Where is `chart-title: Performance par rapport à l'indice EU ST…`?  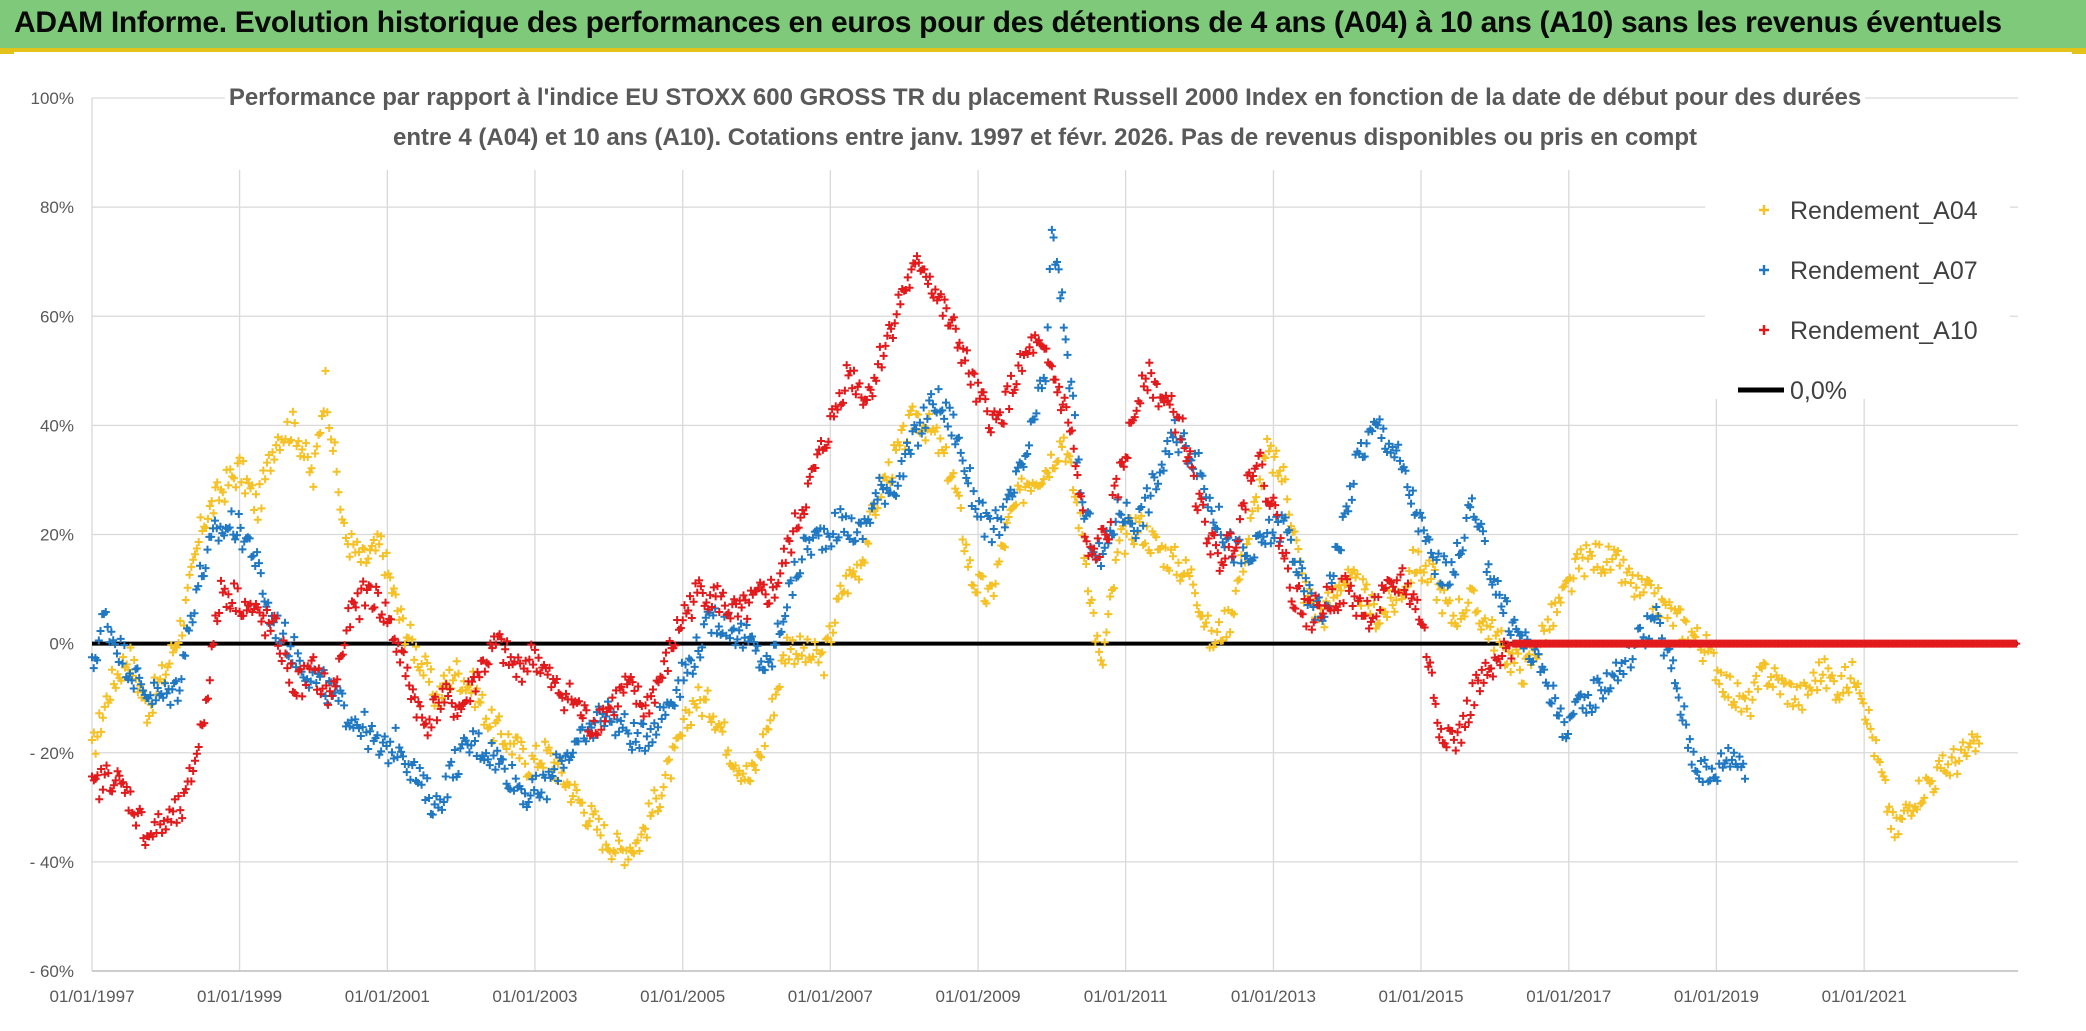
chart-title: Performance par rapport à l'indice EU ST… is located at coordinates (1045, 123).